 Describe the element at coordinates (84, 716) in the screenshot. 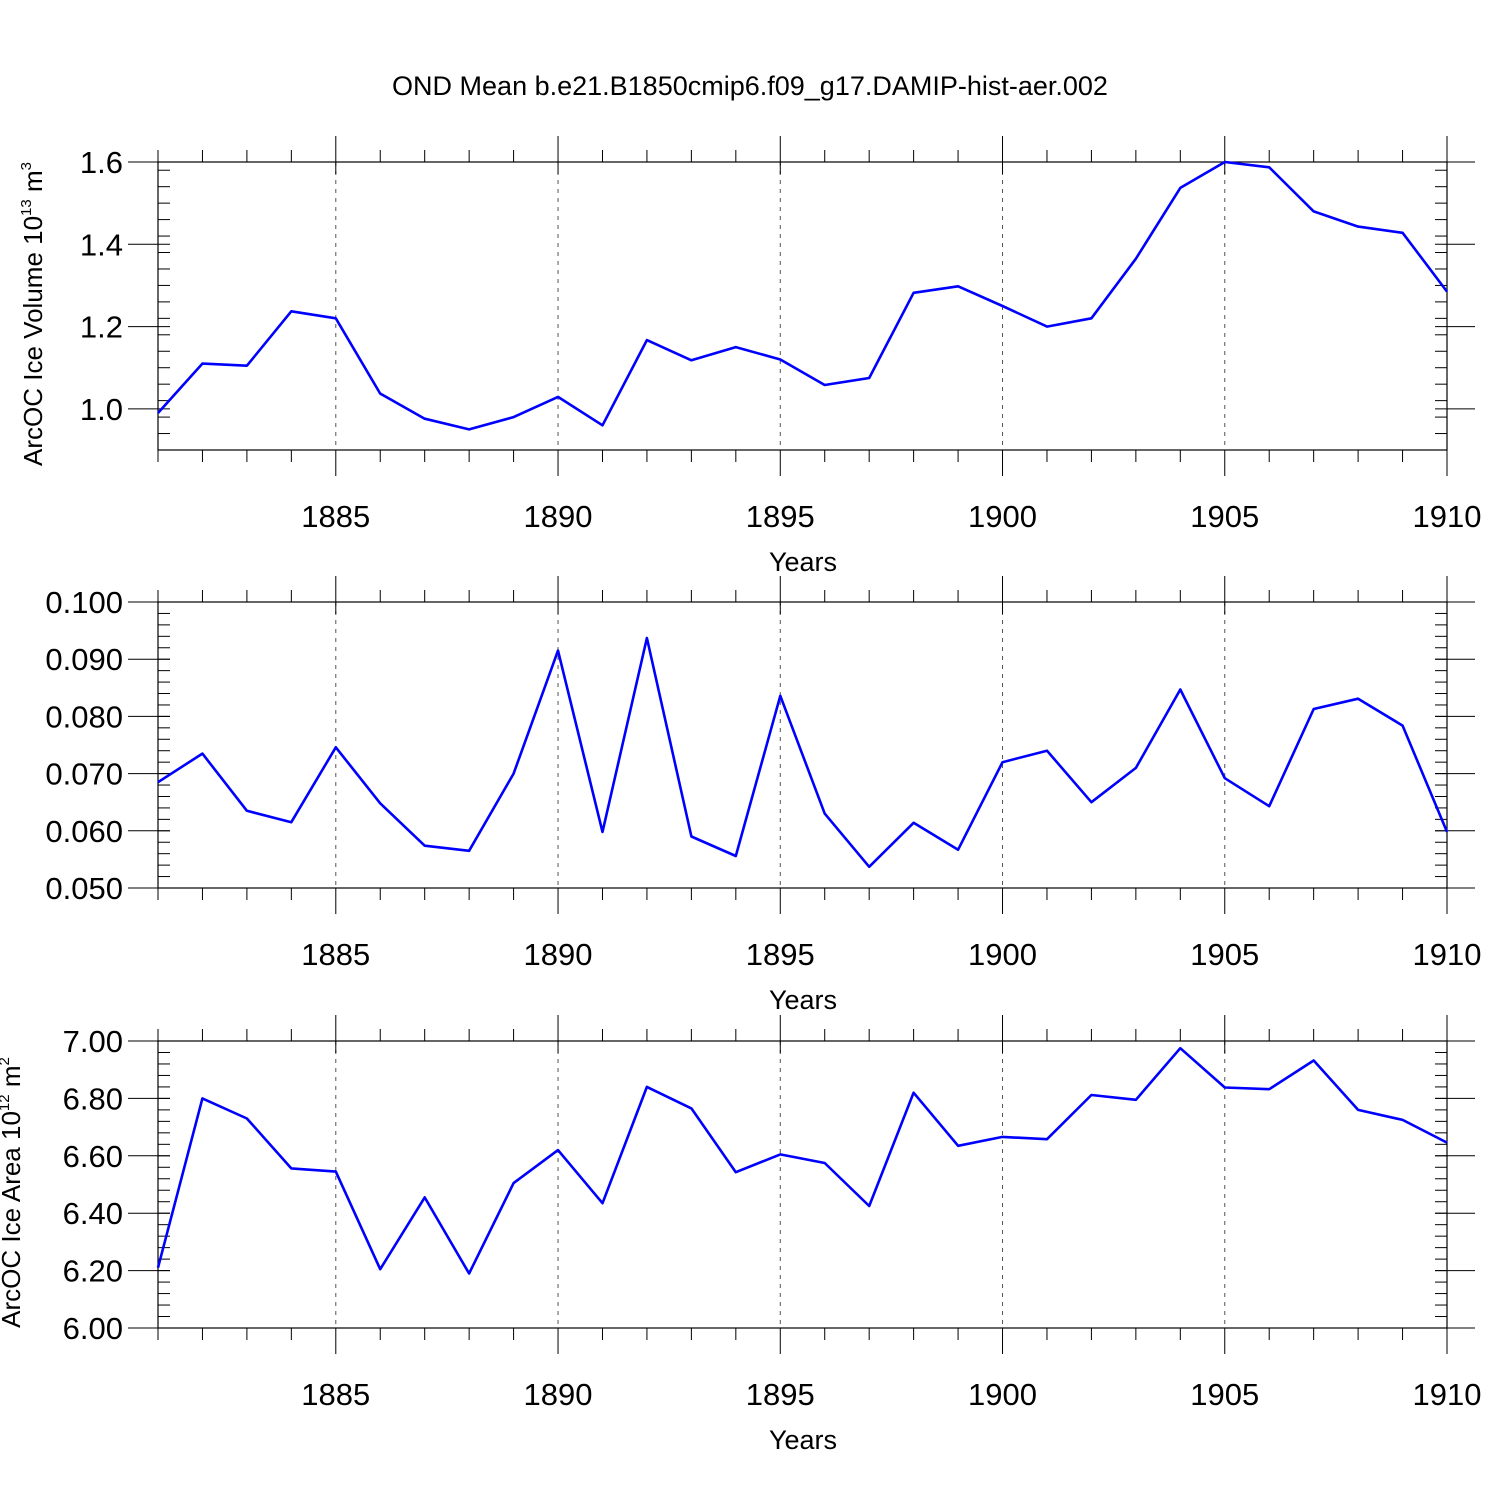

I see `y-tick-label: 0.080` at that location.